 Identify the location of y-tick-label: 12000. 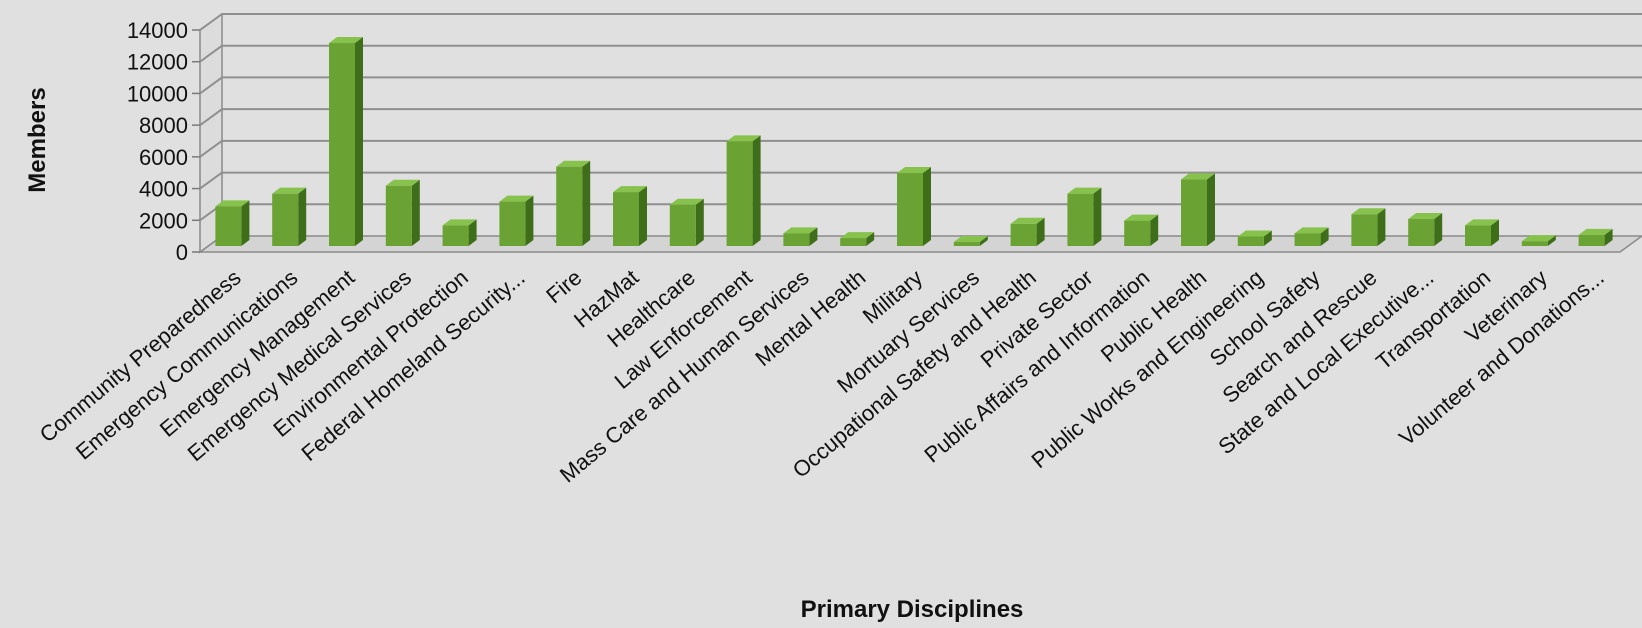
(157, 62).